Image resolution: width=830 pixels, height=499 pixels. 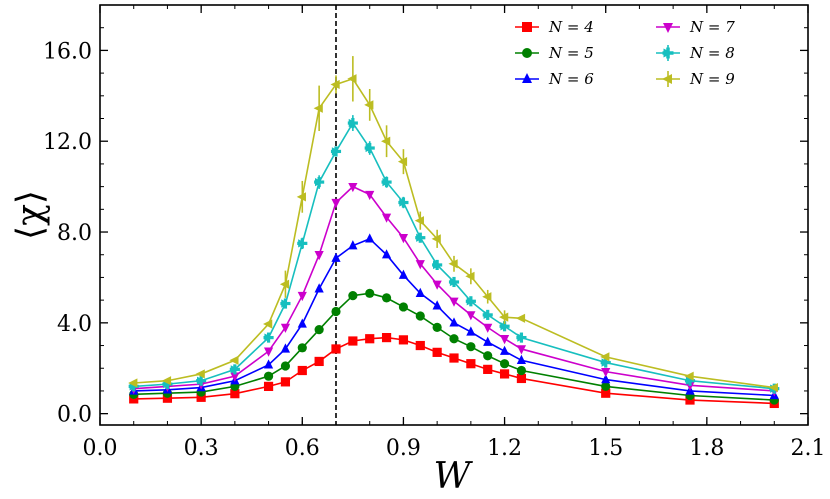 I want to click on y-tick-label: 8.0, so click(x=74, y=233).